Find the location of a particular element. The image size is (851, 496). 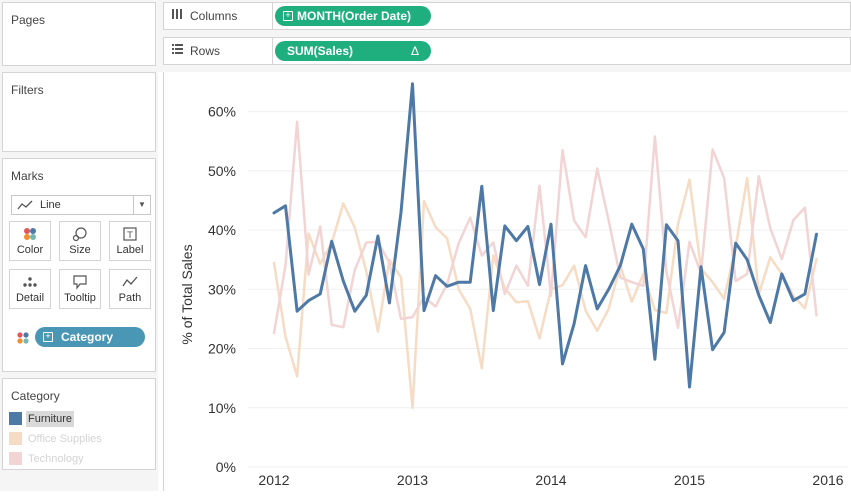

y-tick-label: 40% is located at coordinates (222, 230).